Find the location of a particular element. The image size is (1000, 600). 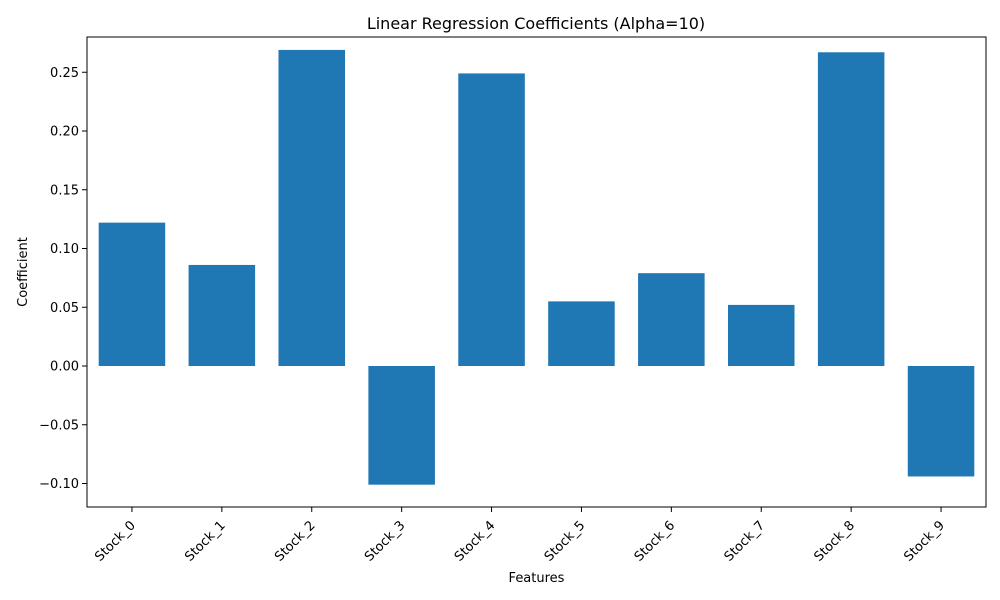

x-axis-label: Features is located at coordinates (537, 578).